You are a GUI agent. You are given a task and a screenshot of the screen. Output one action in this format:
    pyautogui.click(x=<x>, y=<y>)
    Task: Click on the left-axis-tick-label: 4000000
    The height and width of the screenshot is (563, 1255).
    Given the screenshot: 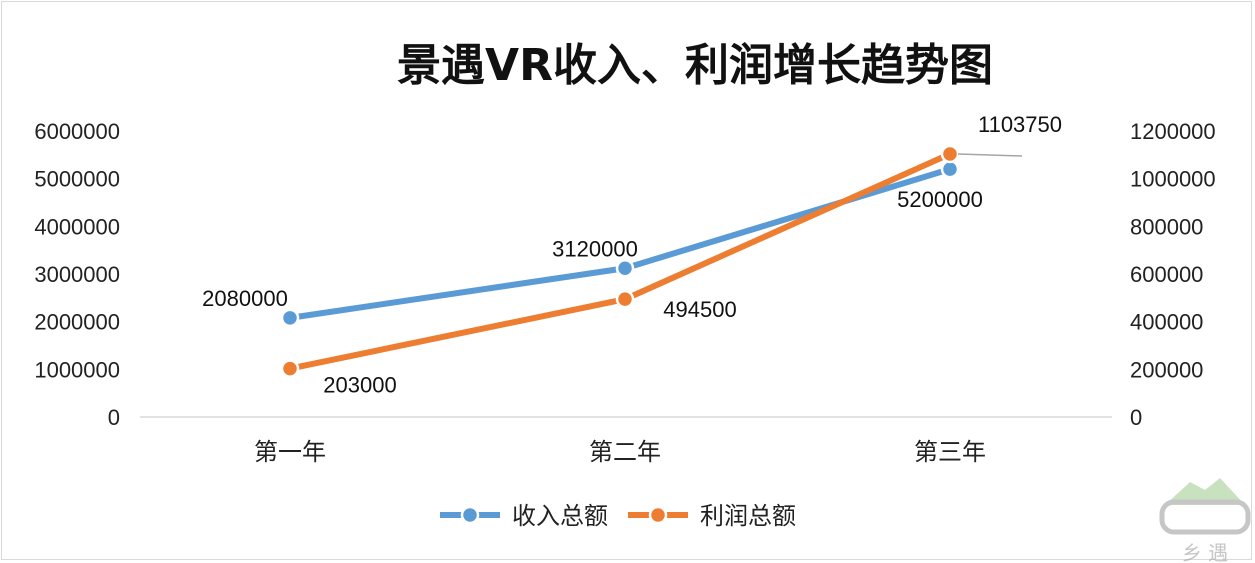 What is the action you would take?
    pyautogui.click(x=77, y=226)
    